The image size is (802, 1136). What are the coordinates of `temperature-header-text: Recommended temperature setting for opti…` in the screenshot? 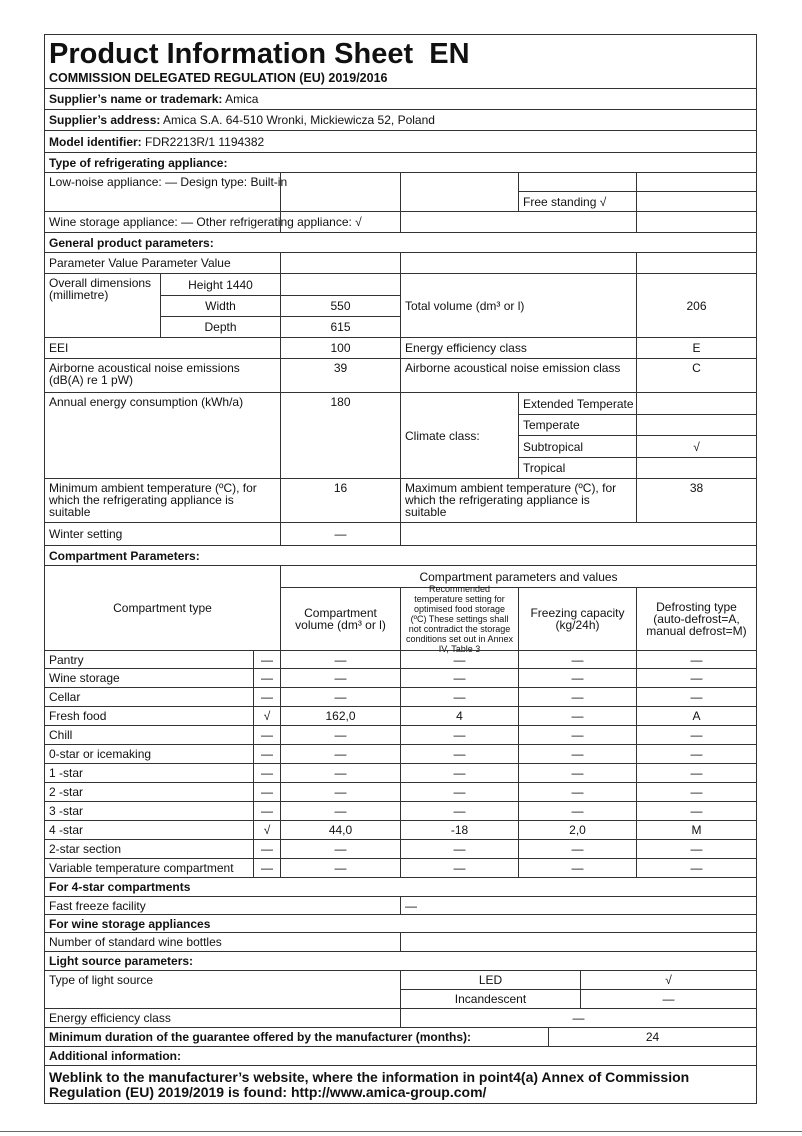 It's located at (459, 619).